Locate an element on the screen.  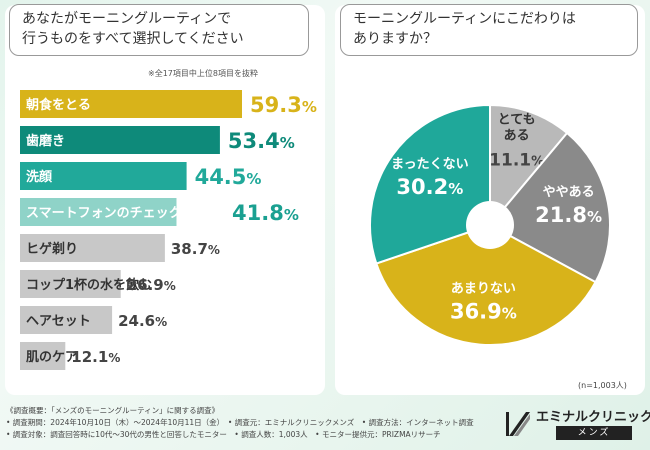
bar-category-label: 歯磨き is located at coordinates (45, 141).